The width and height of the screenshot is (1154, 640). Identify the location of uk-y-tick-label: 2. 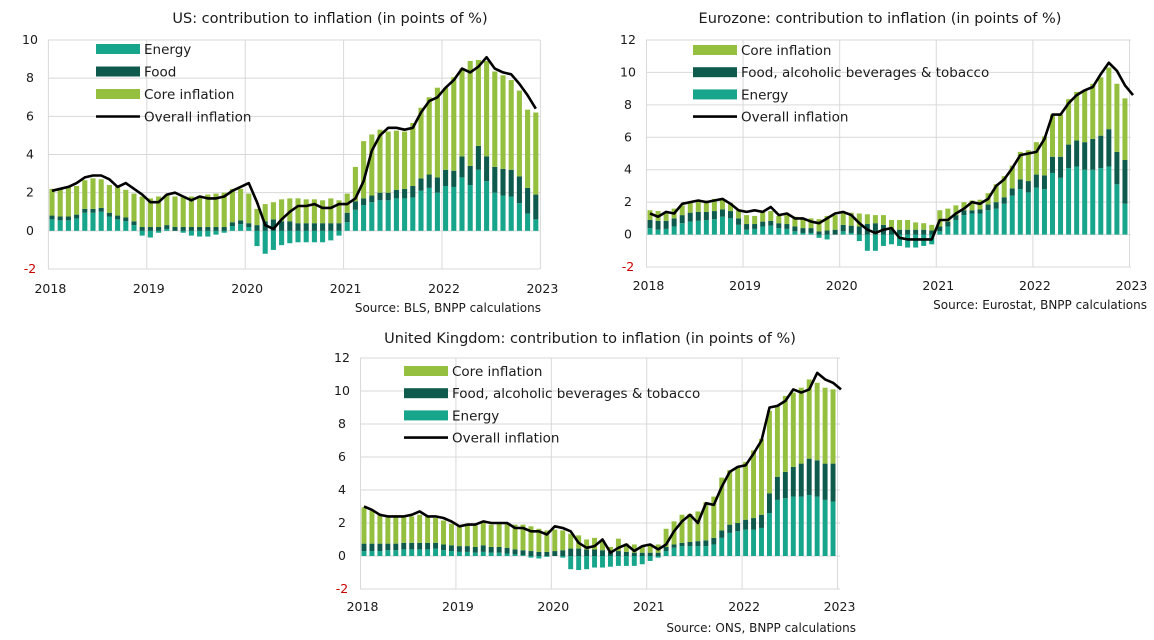
(342, 522).